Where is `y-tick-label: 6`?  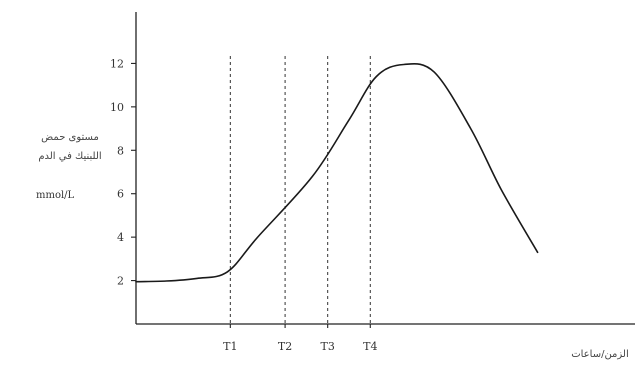 y-tick-label: 6 is located at coordinates (120, 194).